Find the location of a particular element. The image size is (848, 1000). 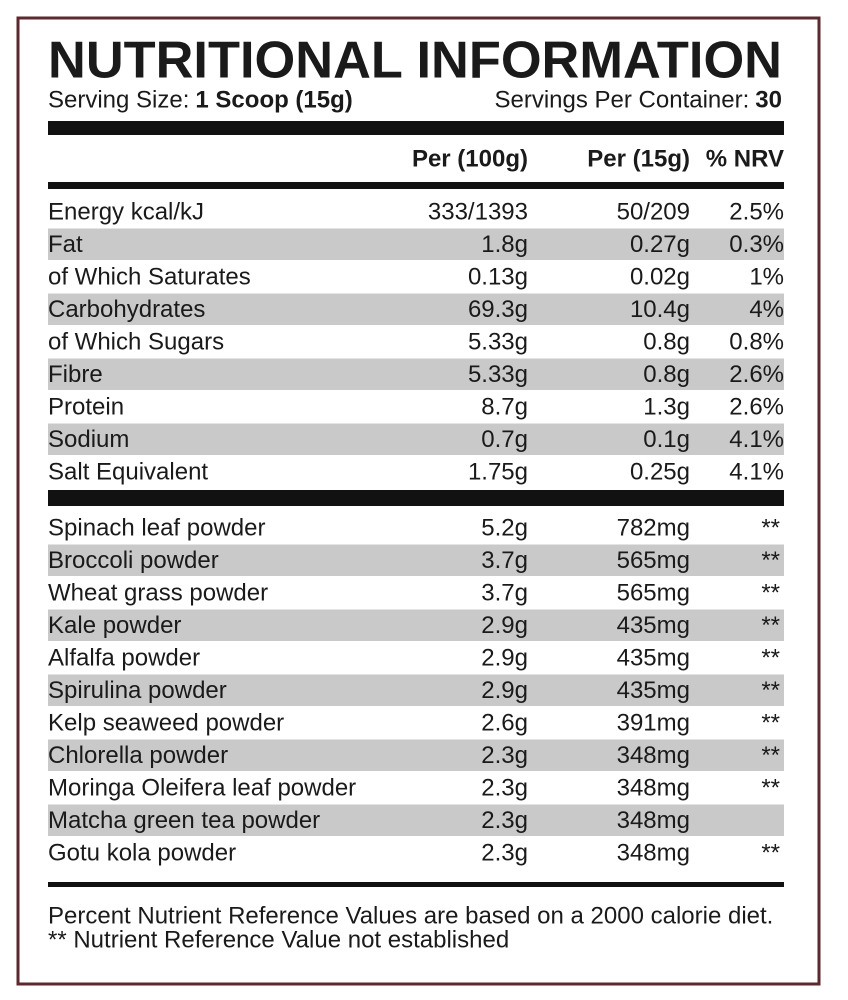

row-name: of Which Saturates is located at coordinates (149, 277).